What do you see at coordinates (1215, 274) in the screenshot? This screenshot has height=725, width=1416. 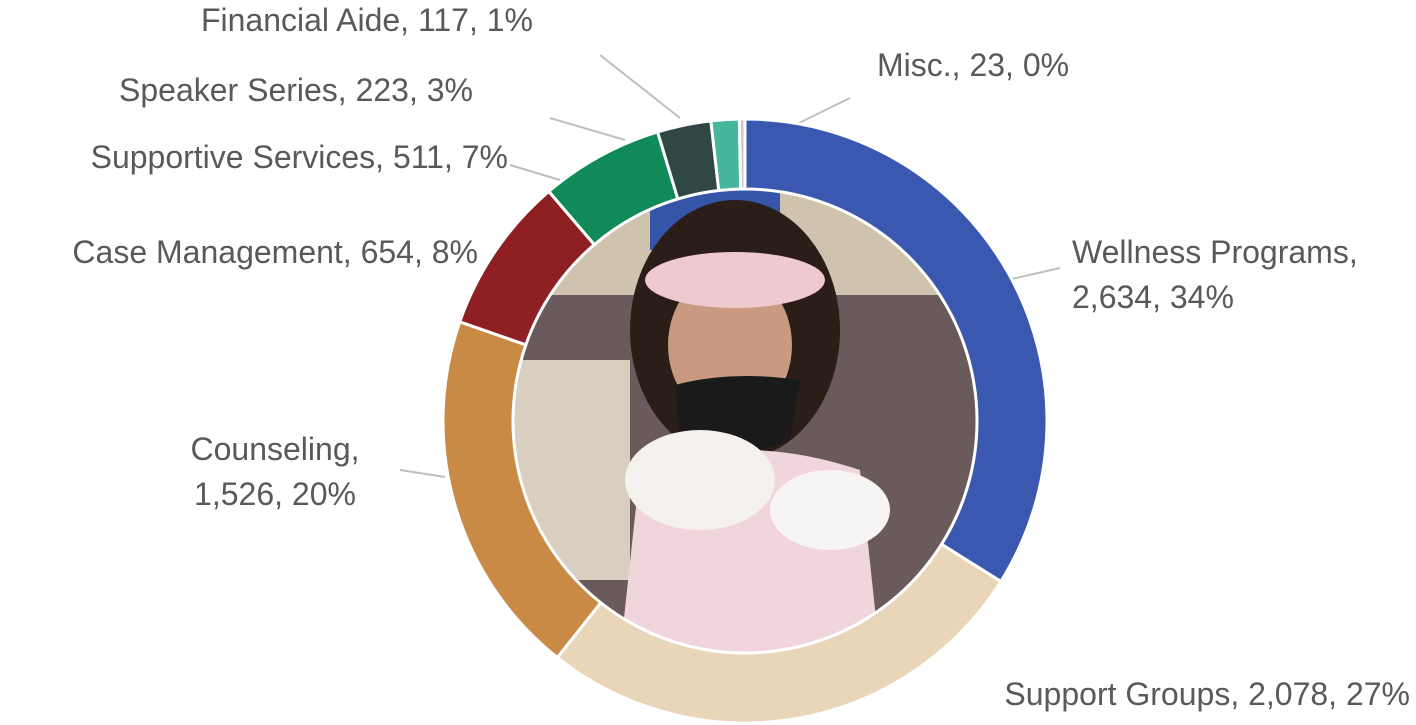 I see `data-label: Wellness Programs, 2,634, 34%` at bounding box center [1215, 274].